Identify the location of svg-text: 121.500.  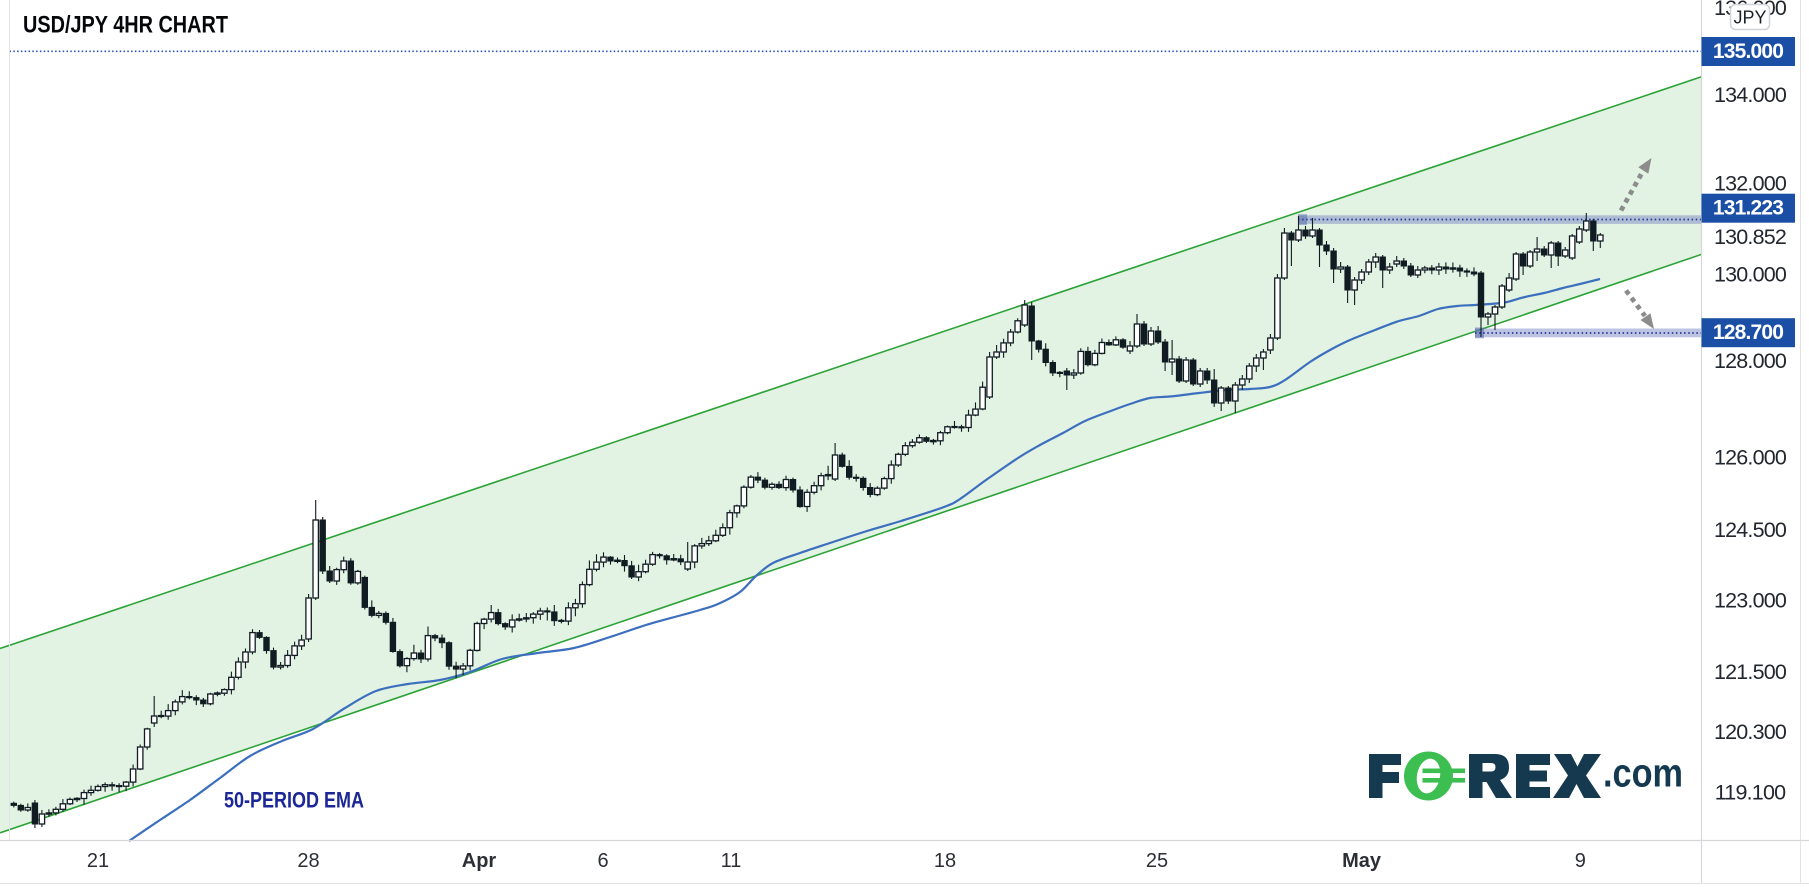
(1750, 672).